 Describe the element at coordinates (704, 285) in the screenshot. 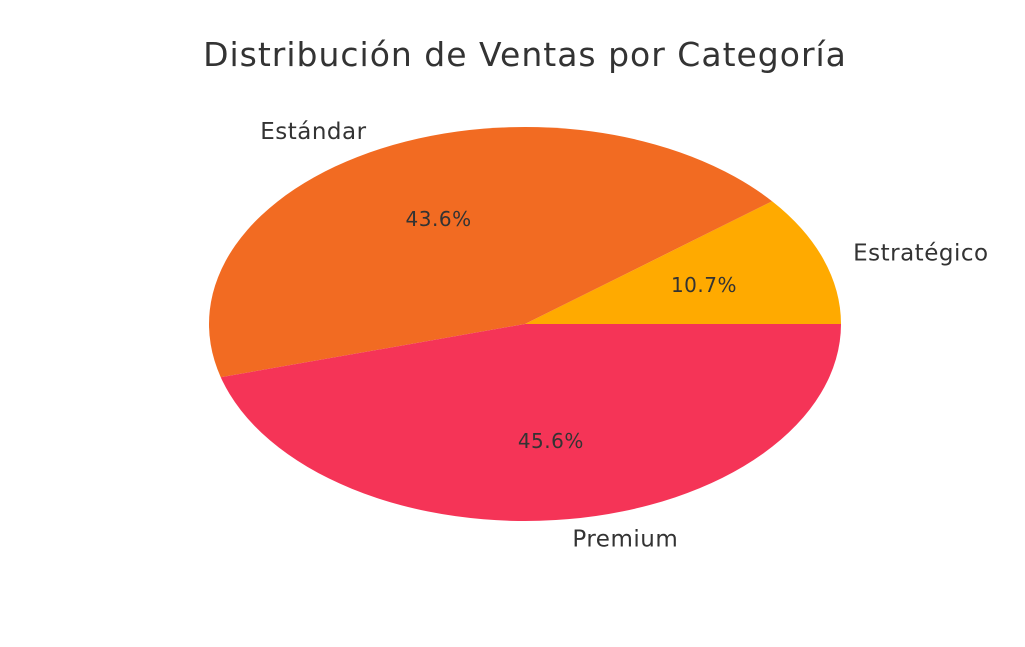

I see `pie-percent-label-estrategico: 10.7%` at that location.